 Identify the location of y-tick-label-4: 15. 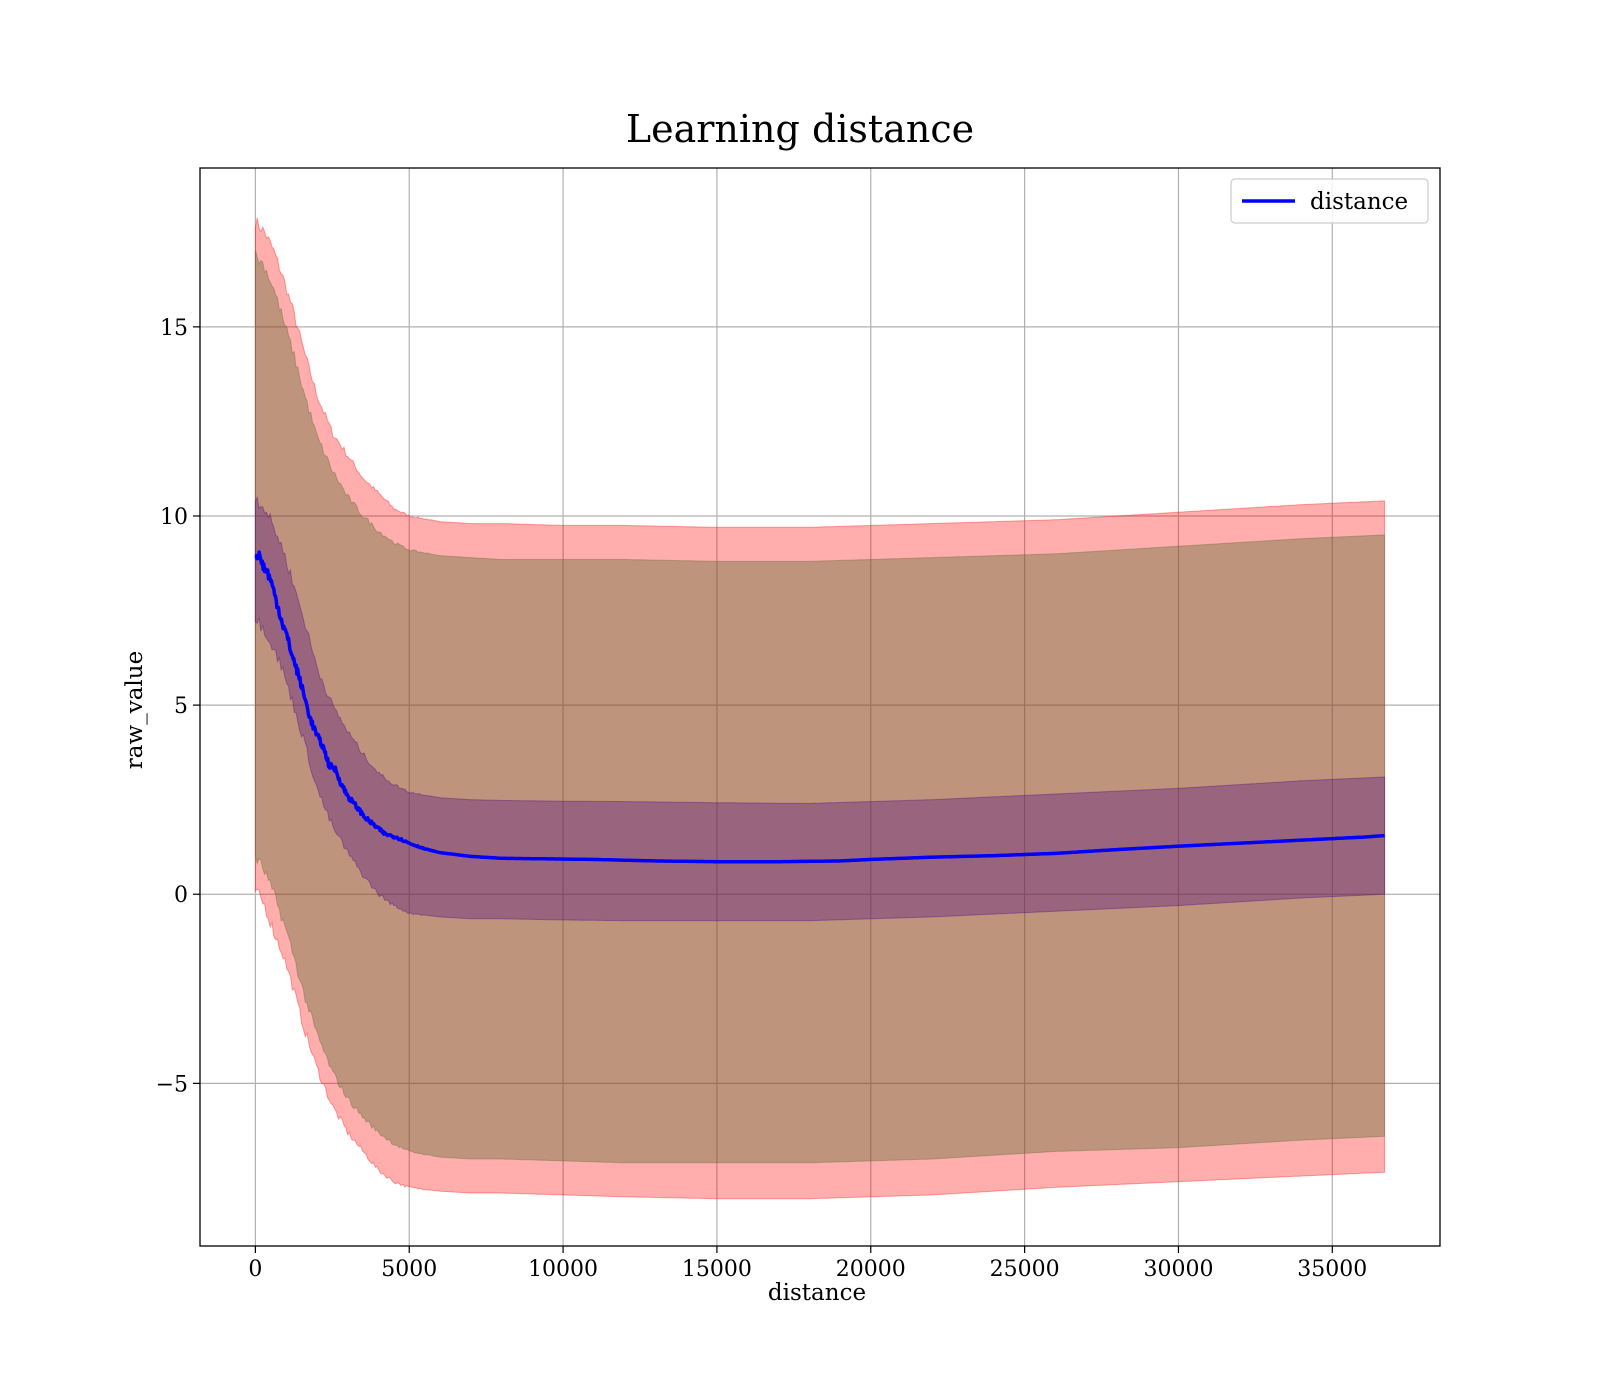
(174, 328).